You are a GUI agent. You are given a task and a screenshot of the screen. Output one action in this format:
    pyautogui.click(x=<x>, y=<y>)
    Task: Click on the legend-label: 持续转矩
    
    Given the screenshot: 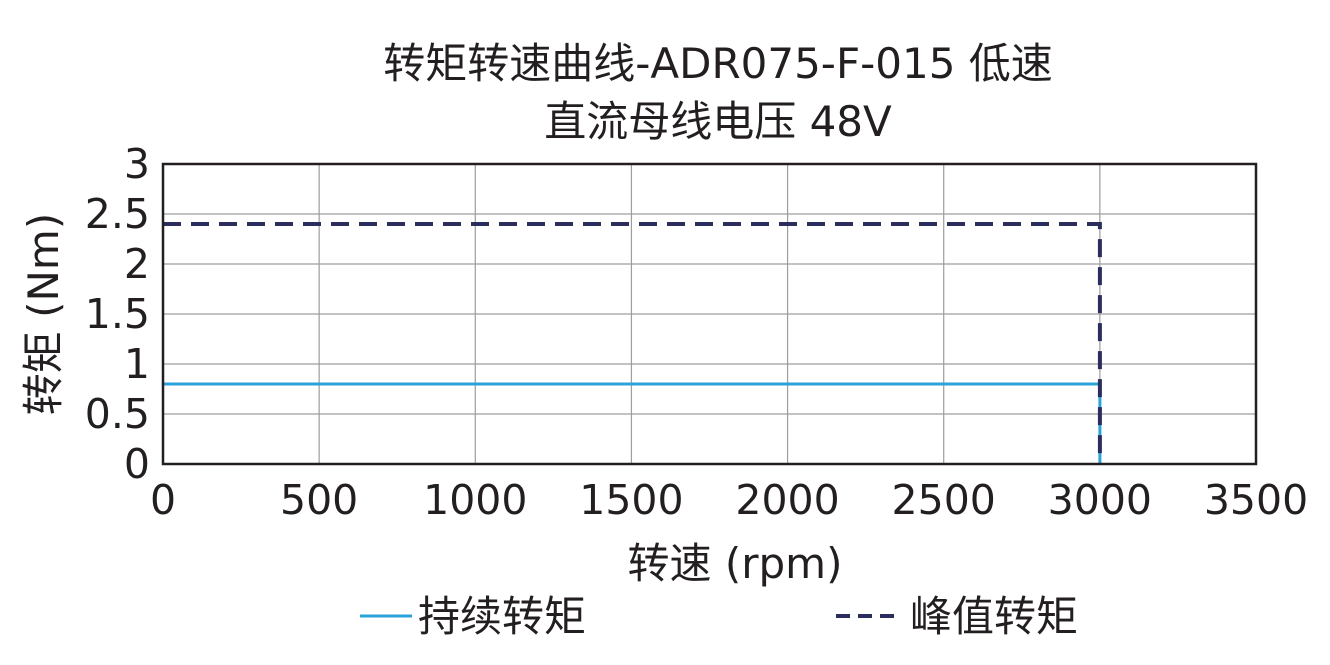 What is the action you would take?
    pyautogui.click(x=502, y=616)
    